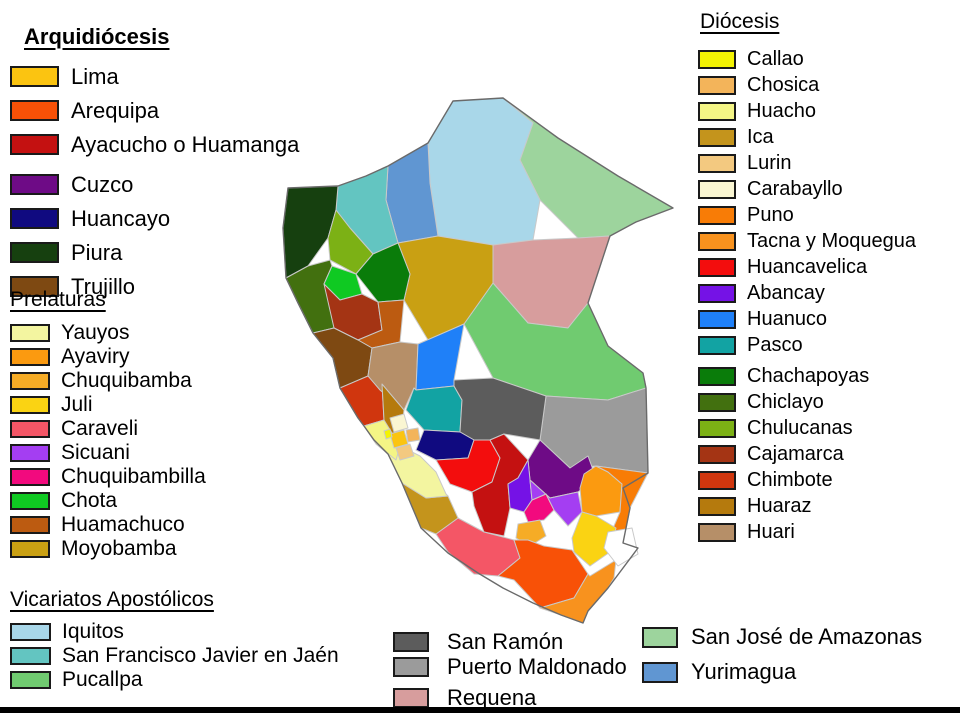  What do you see at coordinates (133, 476) in the screenshot?
I see `chuquibambilla-label: Chuquibambilla` at bounding box center [133, 476].